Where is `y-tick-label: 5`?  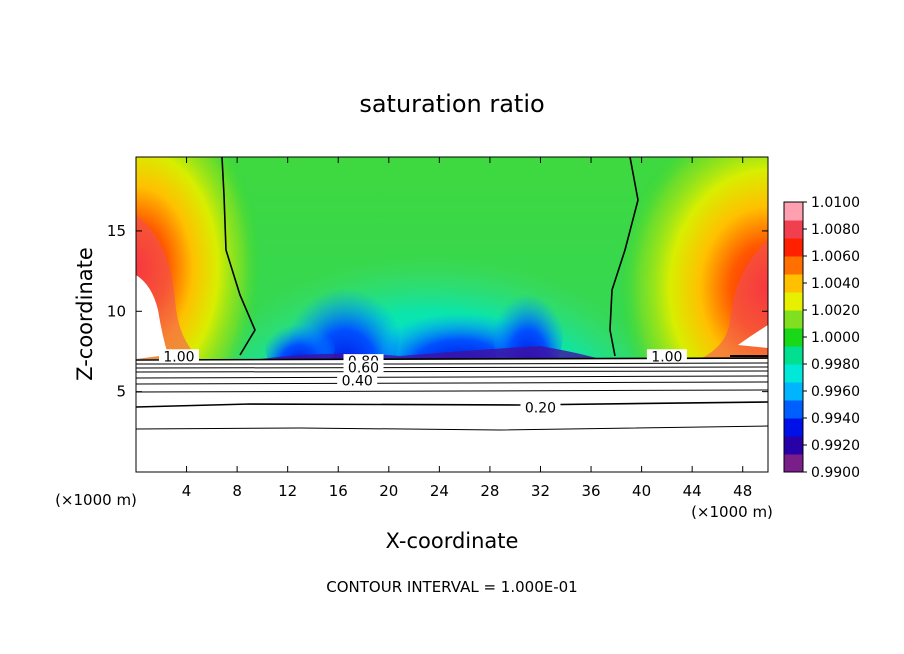 y-tick-label: 5 is located at coordinates (121, 392).